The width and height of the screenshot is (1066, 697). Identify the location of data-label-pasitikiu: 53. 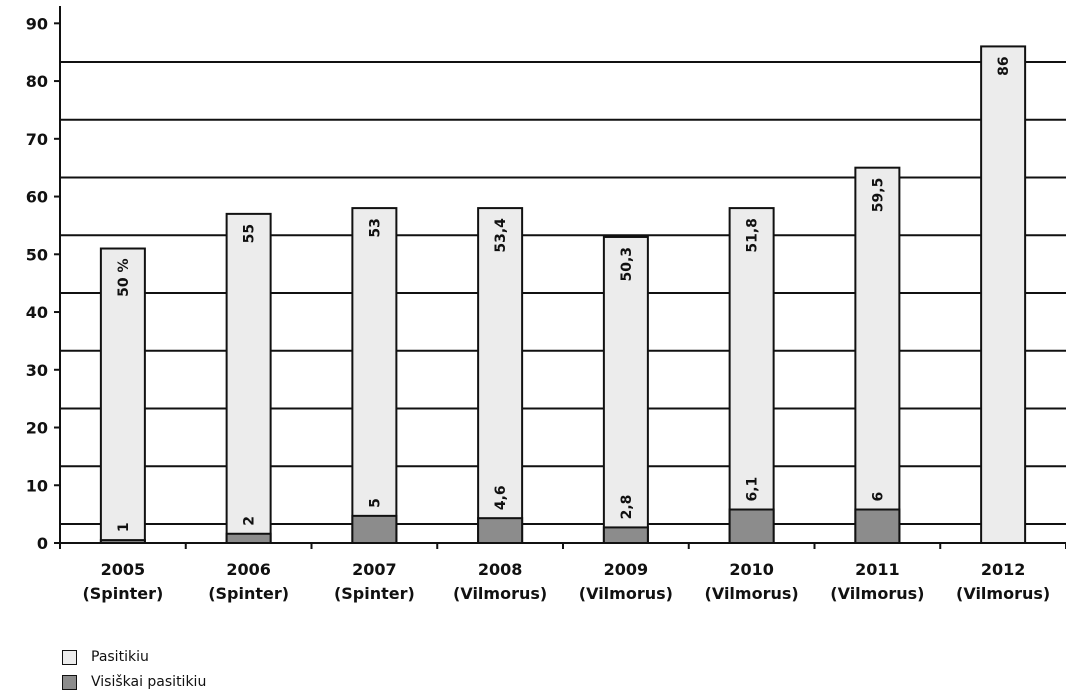
(375, 227).